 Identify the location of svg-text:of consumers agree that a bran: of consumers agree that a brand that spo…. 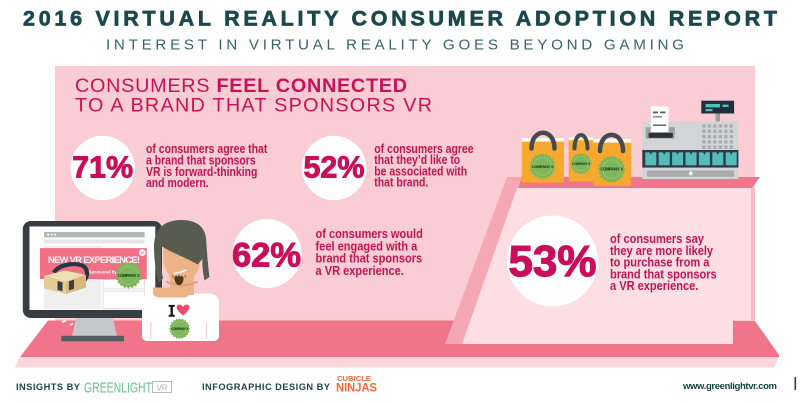
(208, 166).